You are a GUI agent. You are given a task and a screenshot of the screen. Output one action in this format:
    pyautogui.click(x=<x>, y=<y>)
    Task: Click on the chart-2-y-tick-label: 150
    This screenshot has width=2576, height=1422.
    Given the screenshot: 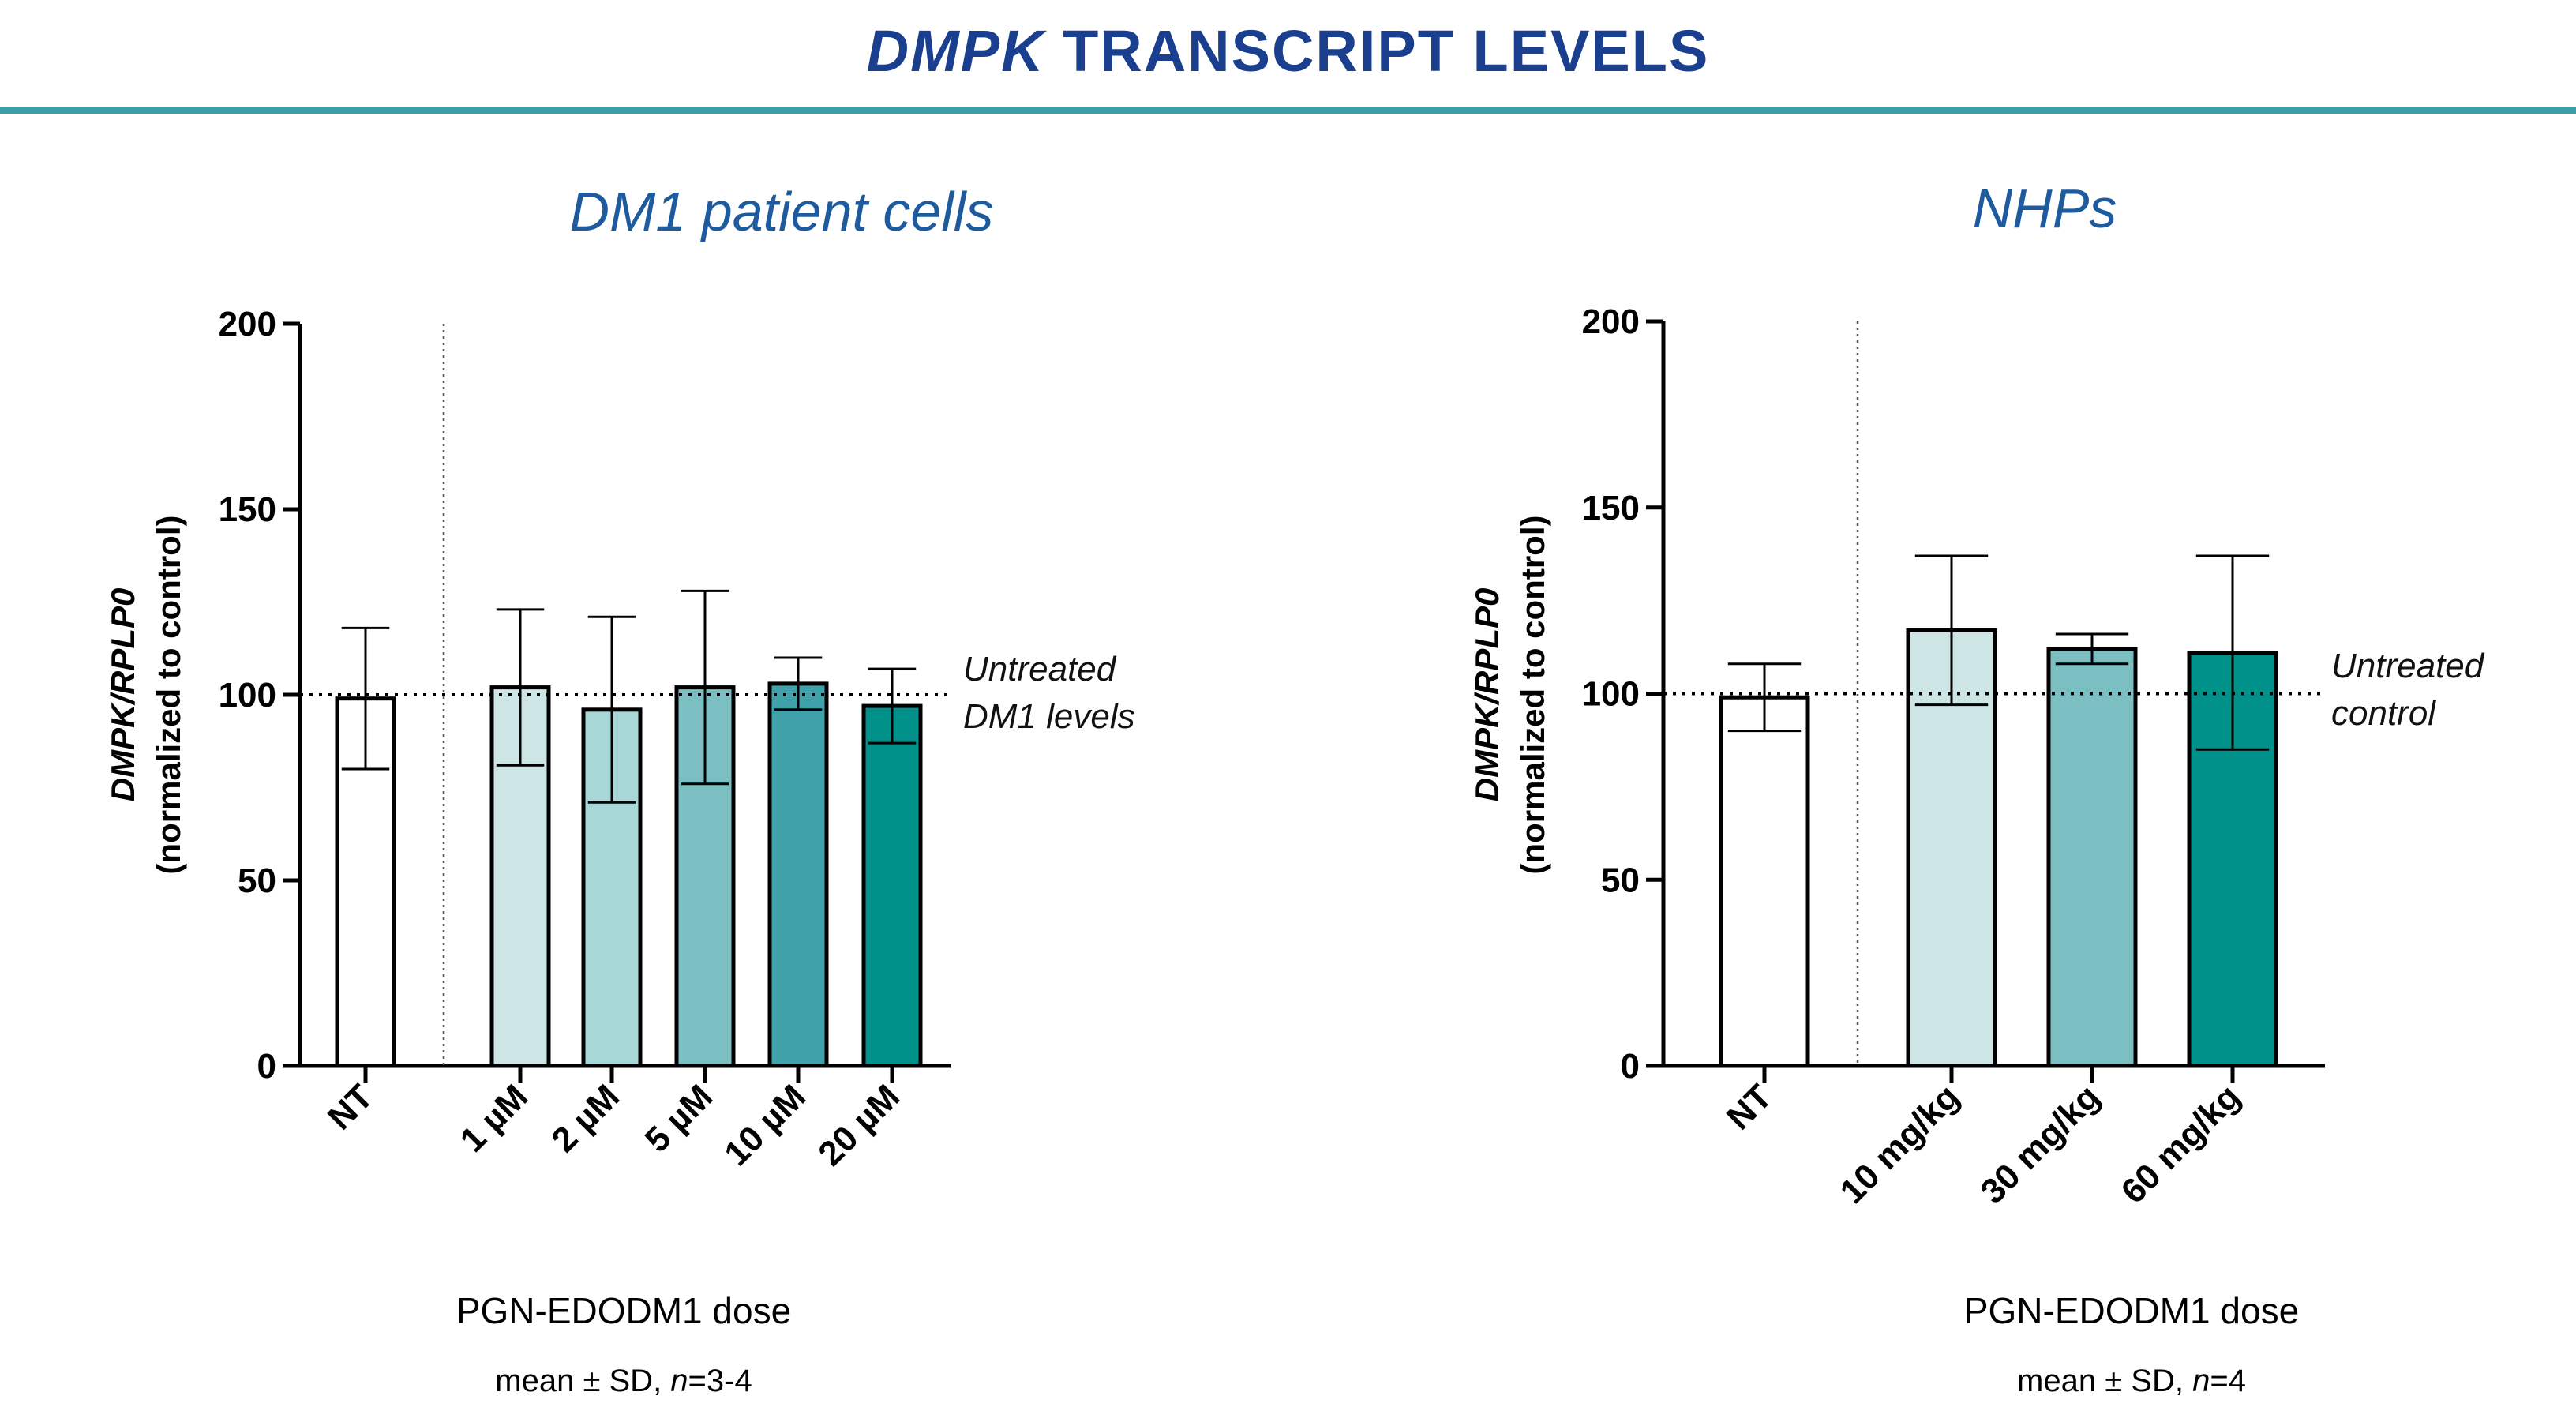 What is the action you would take?
    pyautogui.click(x=1611, y=508)
    